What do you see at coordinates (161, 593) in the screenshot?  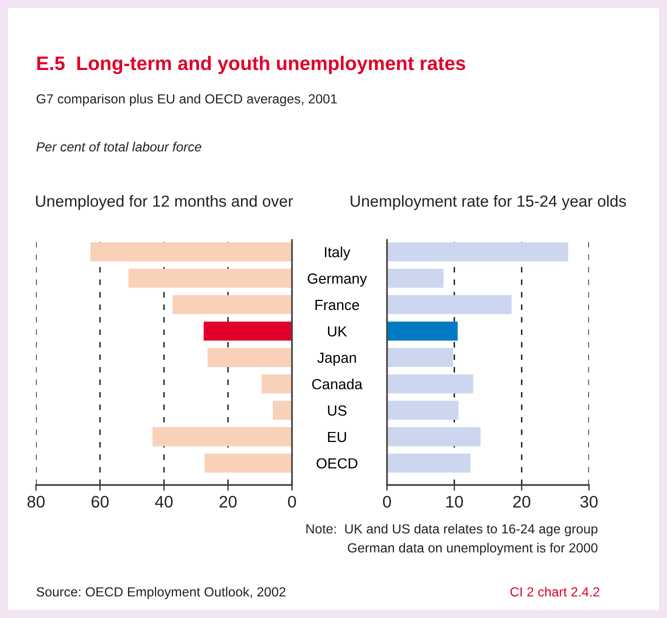 I see `source-note: Source: OECD Employment Outlook, 2002` at bounding box center [161, 593].